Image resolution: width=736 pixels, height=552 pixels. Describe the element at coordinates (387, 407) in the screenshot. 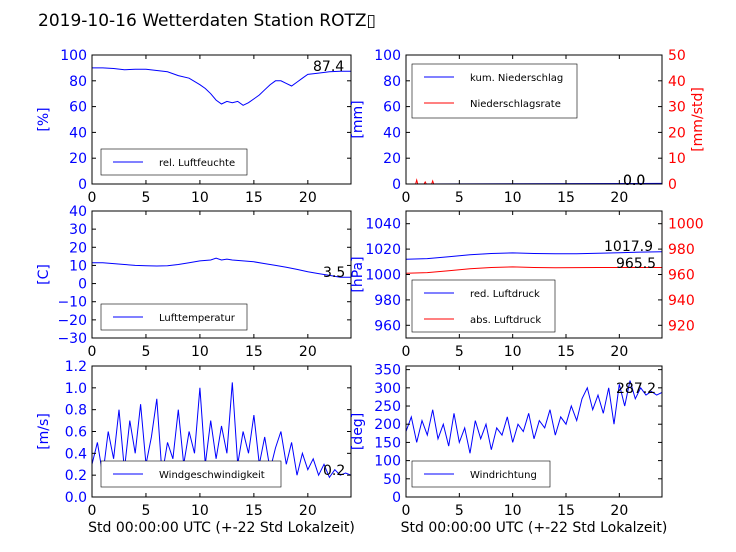

I see `y-tick-label: 250` at that location.